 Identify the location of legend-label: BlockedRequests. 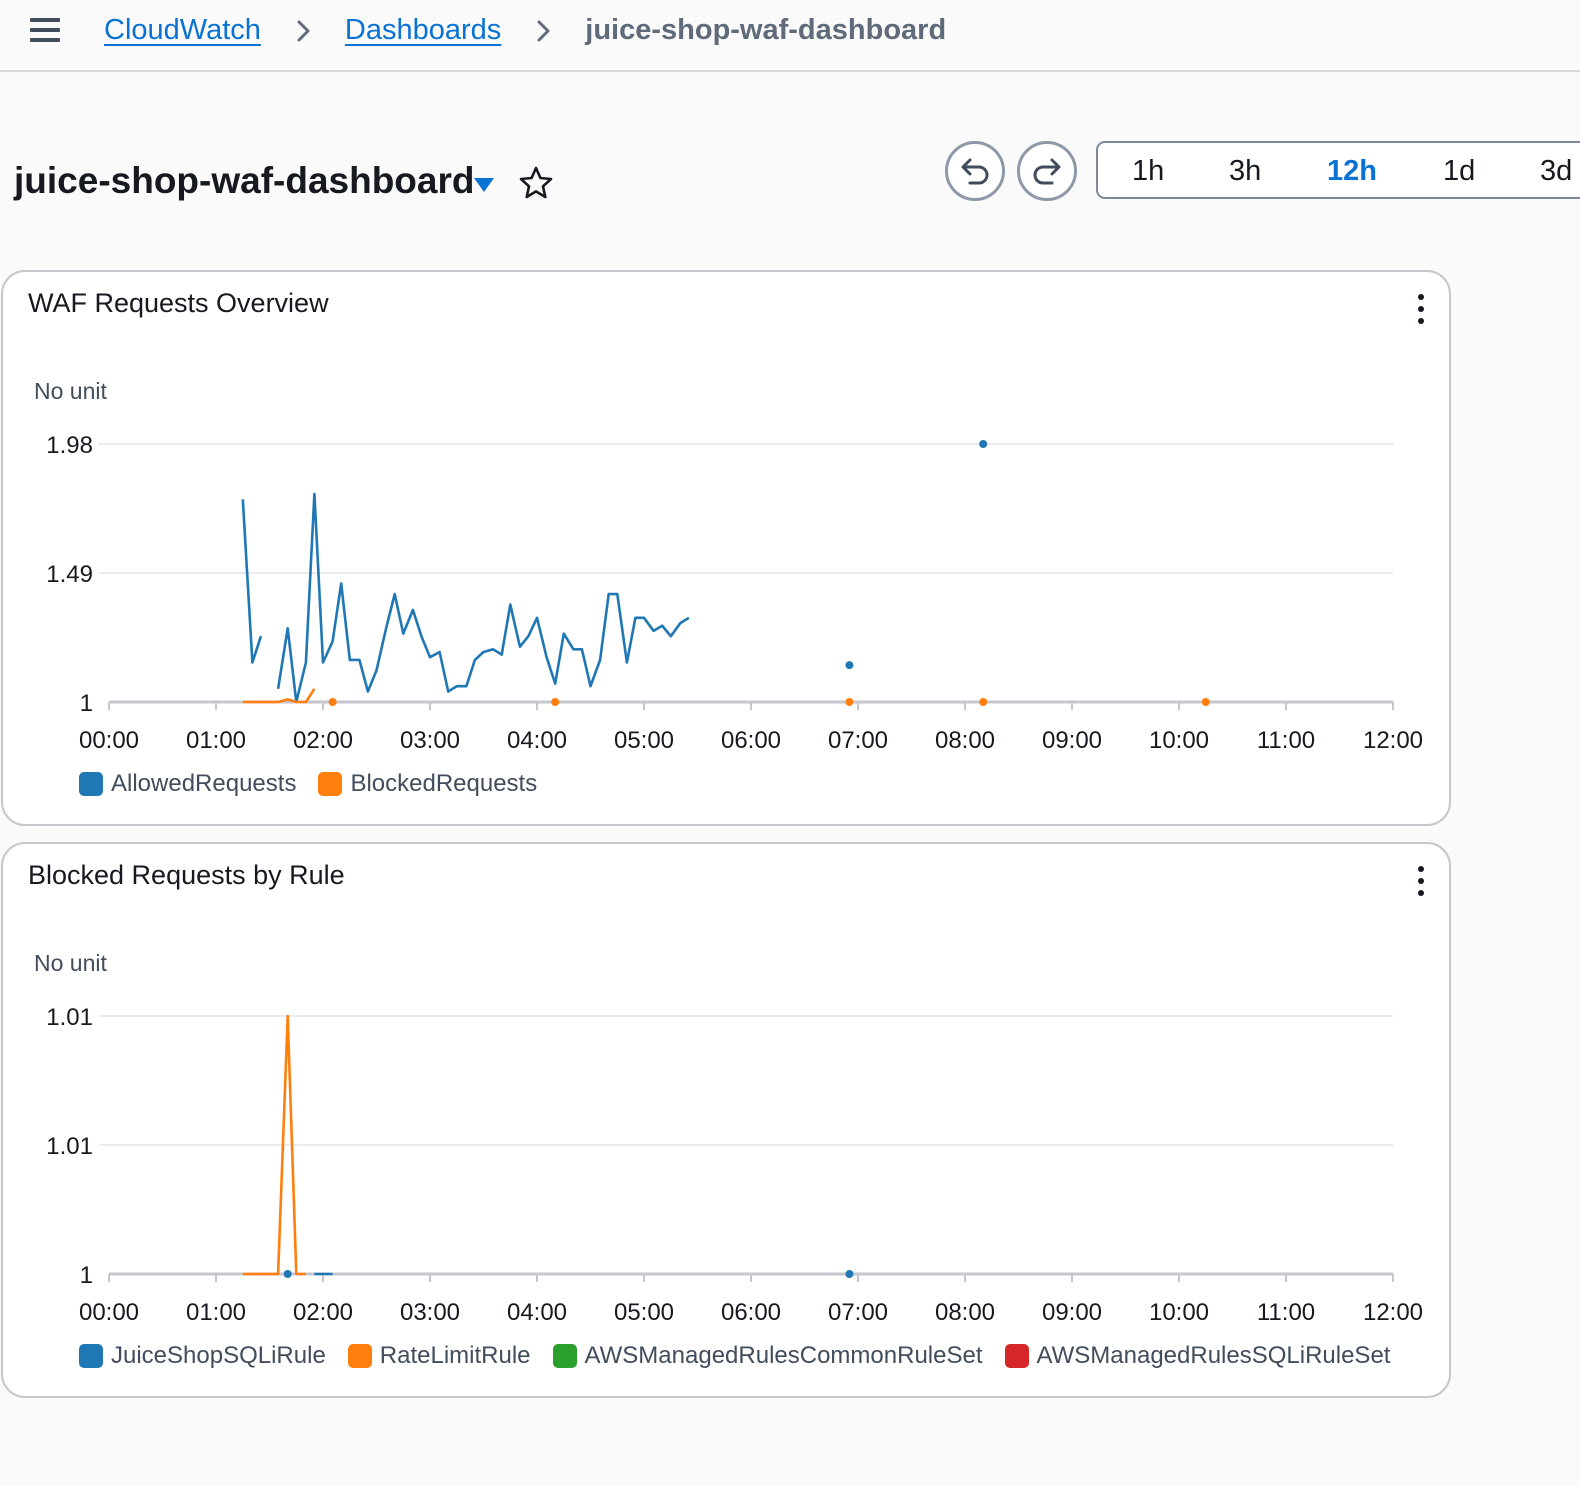
(444, 783).